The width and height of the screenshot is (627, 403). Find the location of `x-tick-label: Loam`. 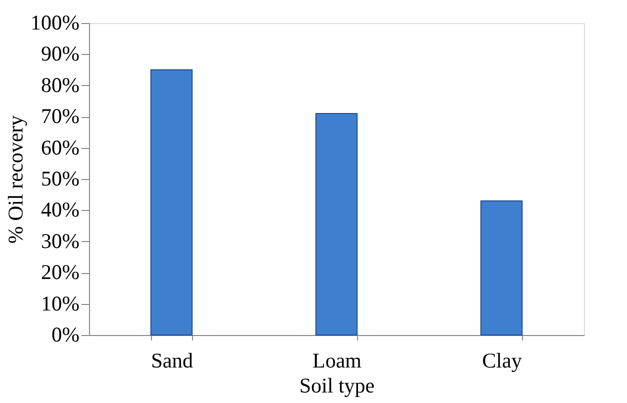

x-tick-label: Loam is located at coordinates (337, 360).